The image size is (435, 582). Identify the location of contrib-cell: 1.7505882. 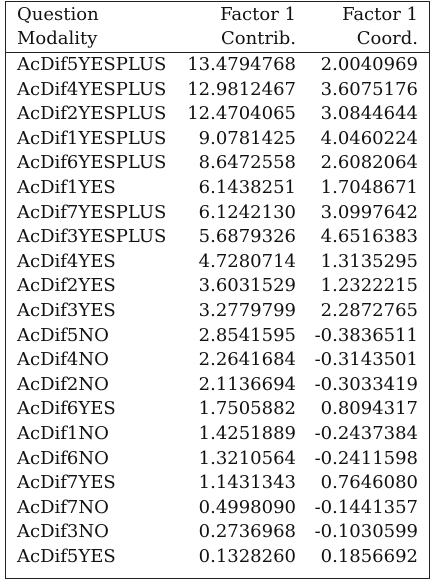
(247, 409).